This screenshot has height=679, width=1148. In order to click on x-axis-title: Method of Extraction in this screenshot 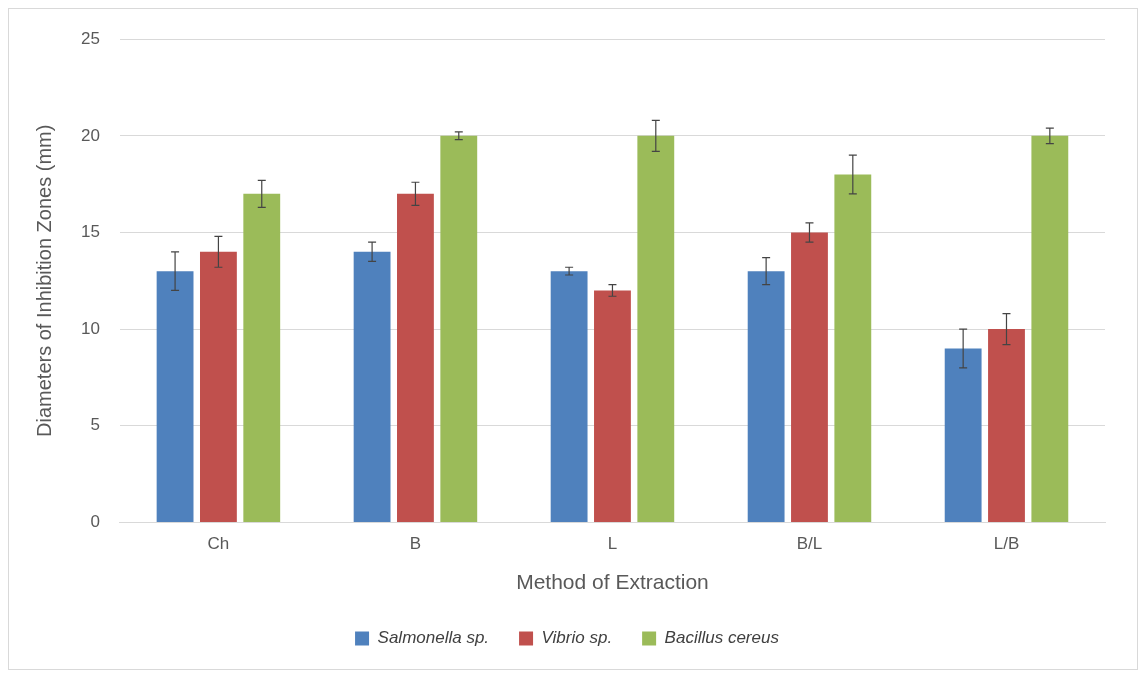, I will do `click(612, 582)`.